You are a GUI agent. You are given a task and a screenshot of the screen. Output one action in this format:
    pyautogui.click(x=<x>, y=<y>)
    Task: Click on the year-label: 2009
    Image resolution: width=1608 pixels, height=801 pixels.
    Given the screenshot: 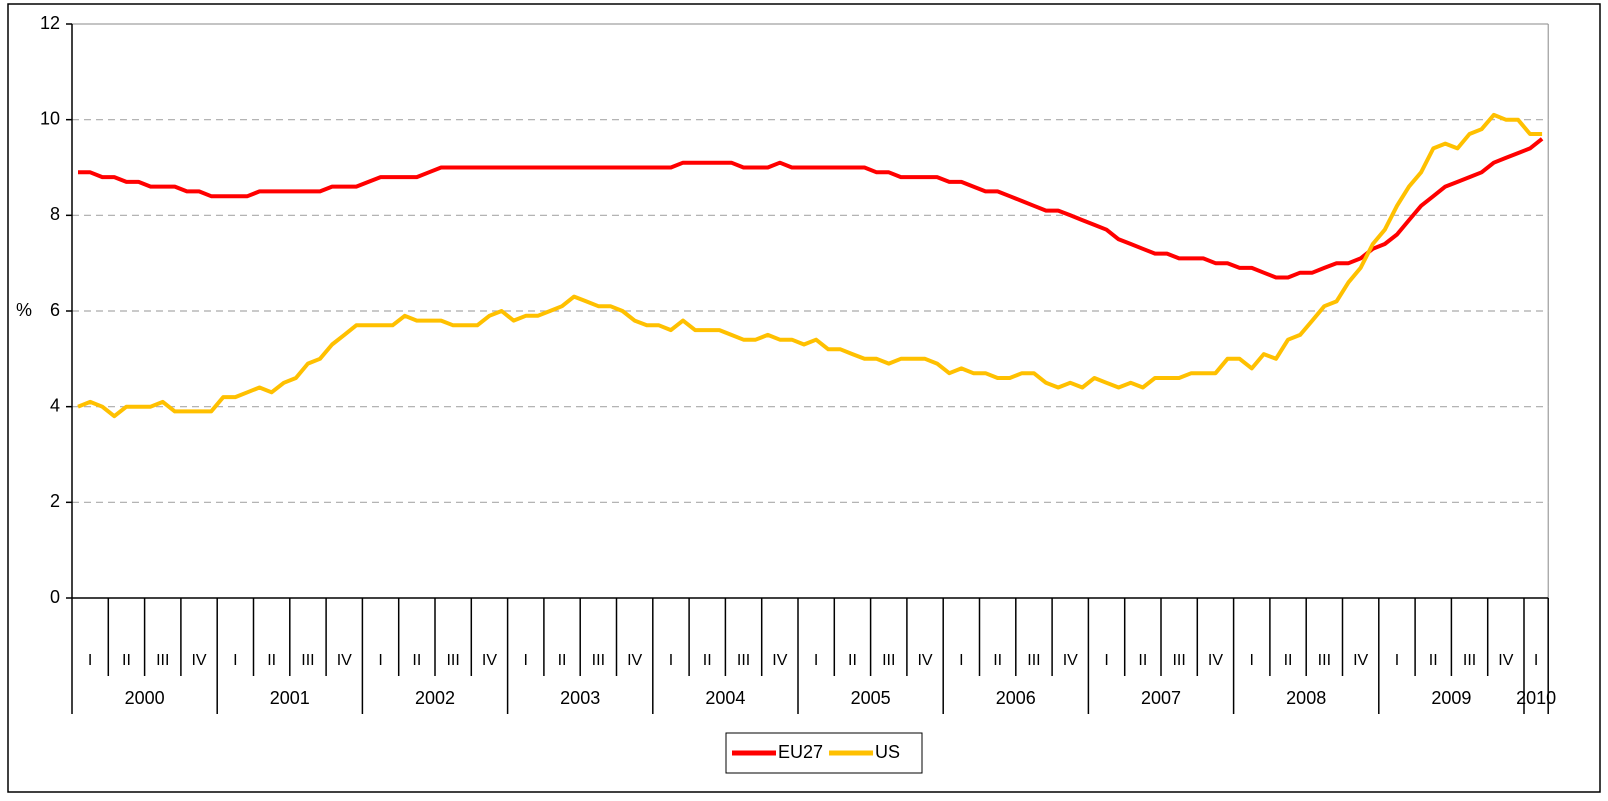 What is the action you would take?
    pyautogui.click(x=1451, y=698)
    